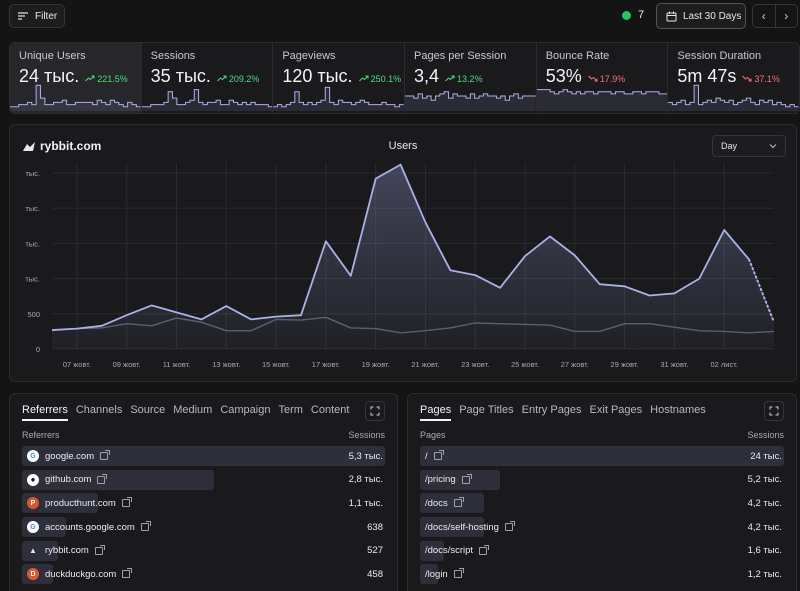  Describe the element at coordinates (90, 527) in the screenshot. I see `item-label: accounts.google.com` at that location.